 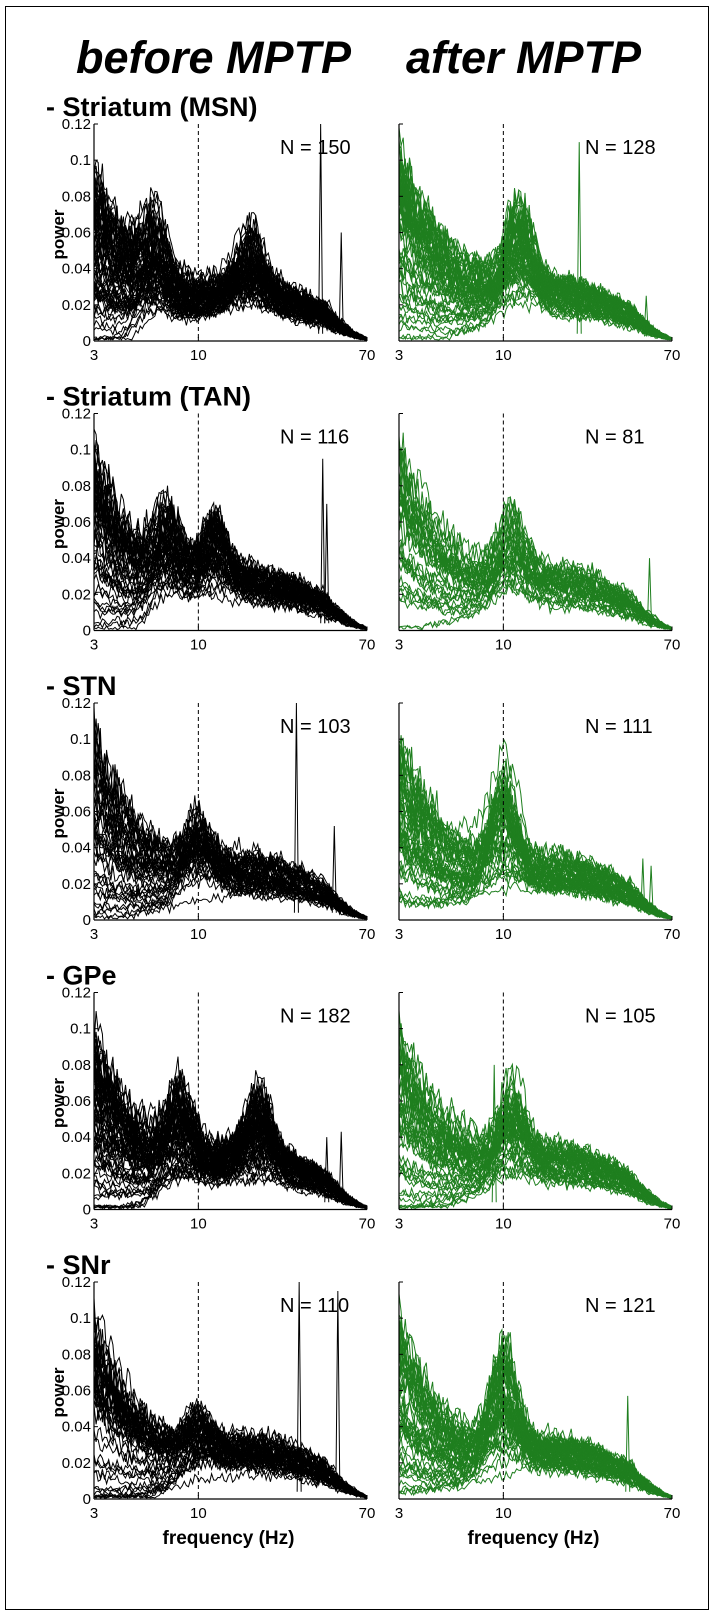 What do you see at coordinates (80, 1318) in the screenshot?
I see `panel-8-y-tick-label: 0.1` at bounding box center [80, 1318].